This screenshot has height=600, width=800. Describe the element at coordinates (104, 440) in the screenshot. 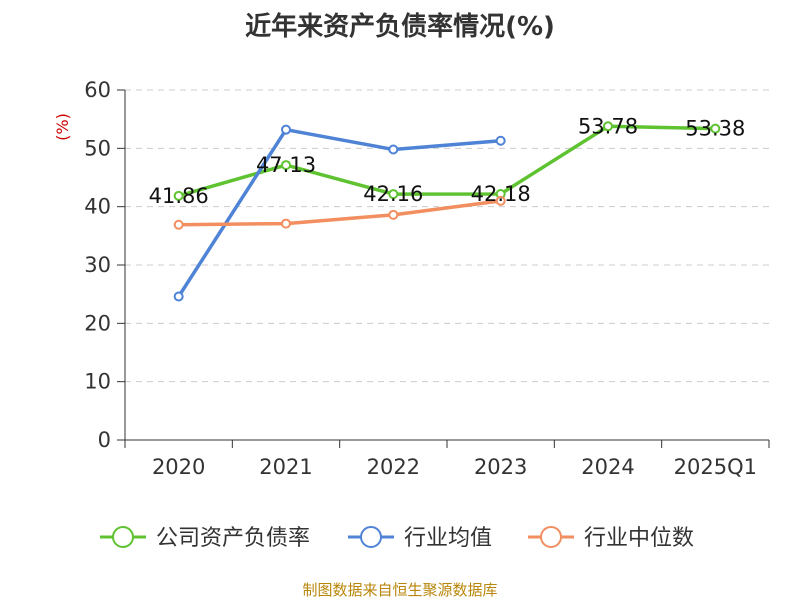

I see `y-tick-label: 0` at that location.